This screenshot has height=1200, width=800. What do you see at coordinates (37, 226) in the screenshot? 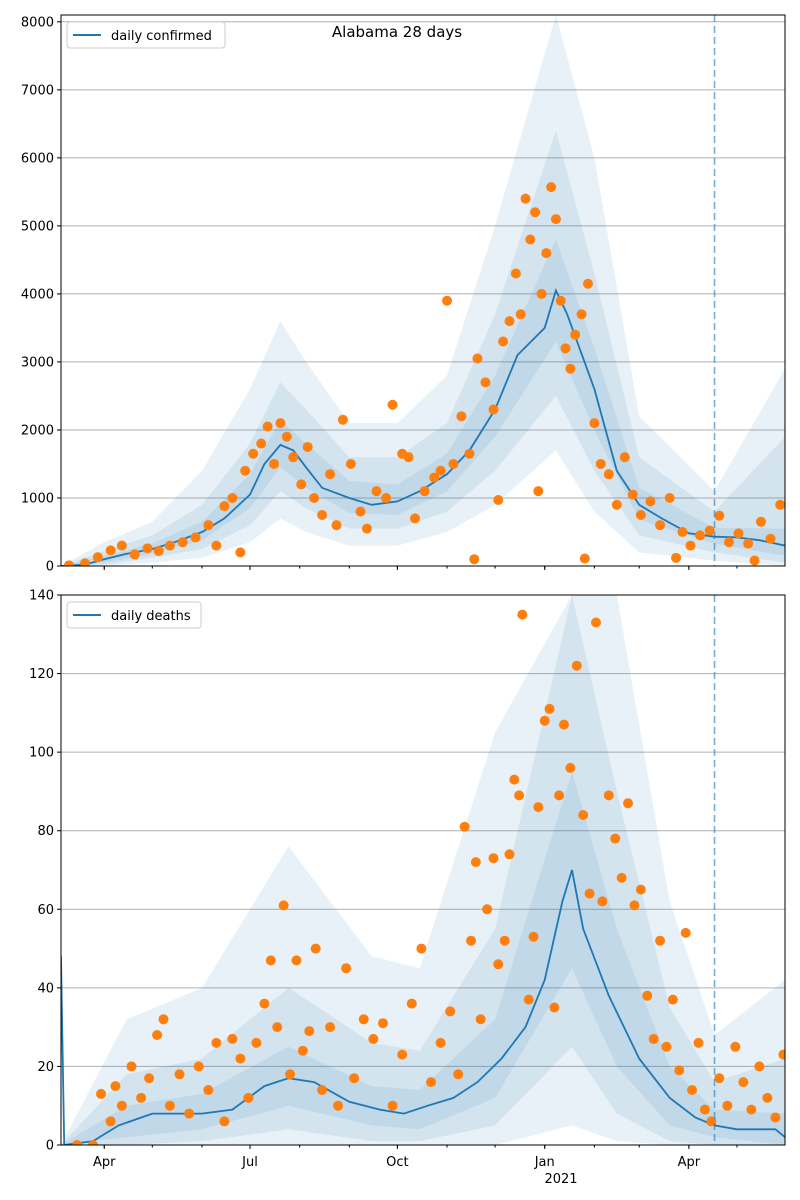
I see `y-tick-label: 5000` at bounding box center [37, 226].